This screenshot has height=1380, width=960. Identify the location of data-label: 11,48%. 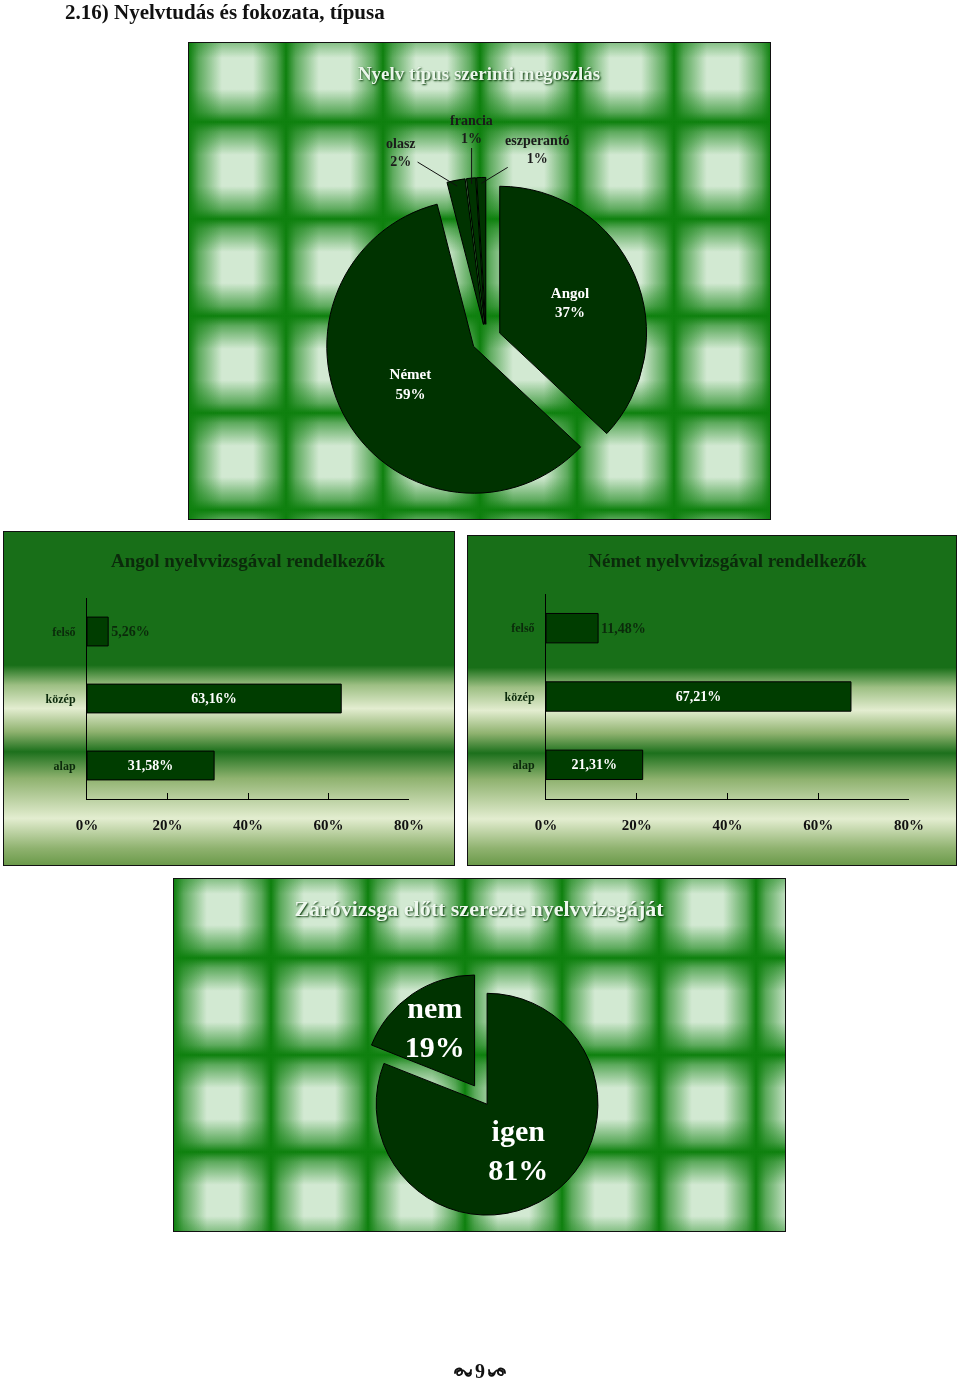
(623, 628).